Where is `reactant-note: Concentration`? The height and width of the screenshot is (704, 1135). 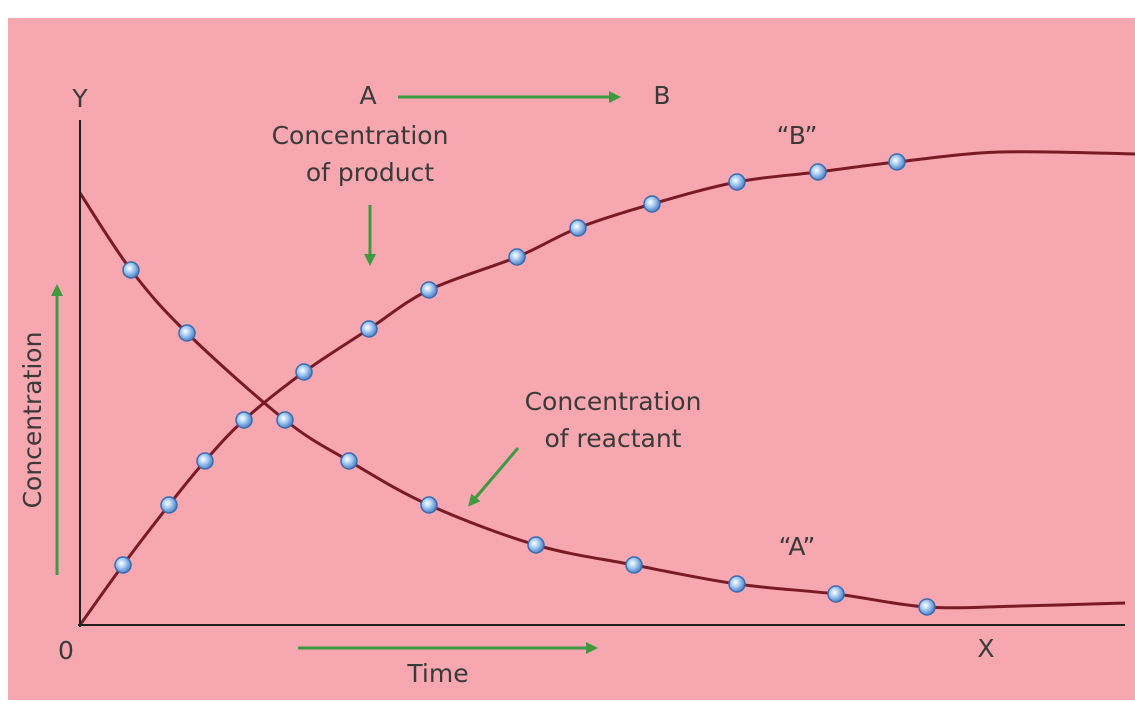 reactant-note: Concentration is located at coordinates (613, 401).